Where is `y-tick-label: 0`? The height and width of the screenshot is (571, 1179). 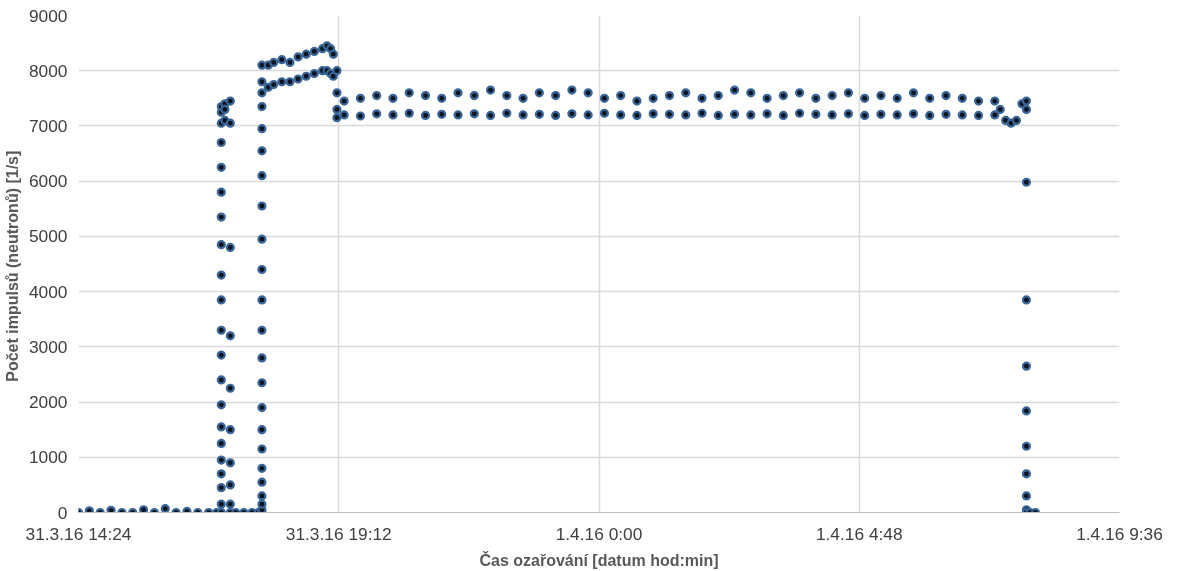 y-tick-label: 0 is located at coordinates (62, 512).